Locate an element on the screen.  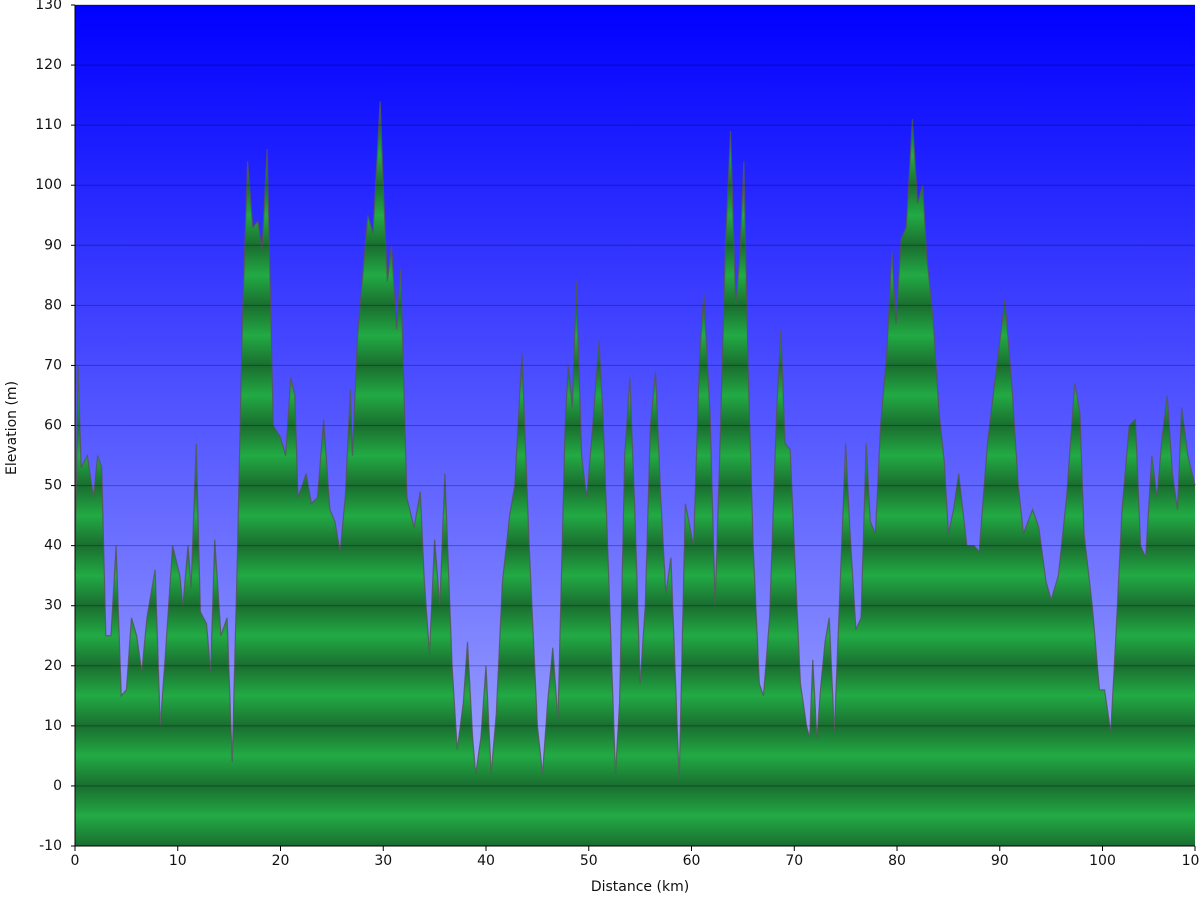
y-tick-label: 50 is located at coordinates (53, 486).